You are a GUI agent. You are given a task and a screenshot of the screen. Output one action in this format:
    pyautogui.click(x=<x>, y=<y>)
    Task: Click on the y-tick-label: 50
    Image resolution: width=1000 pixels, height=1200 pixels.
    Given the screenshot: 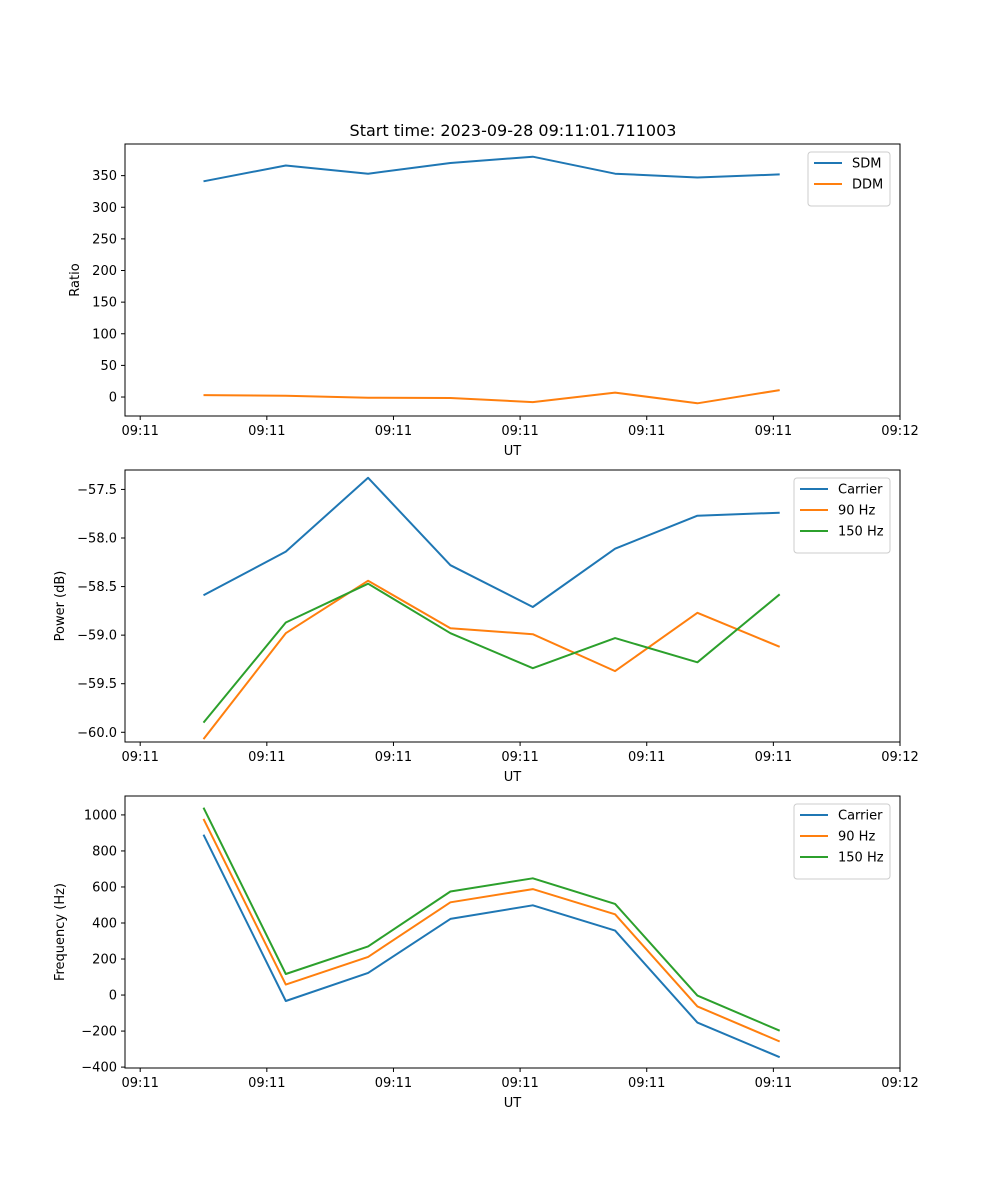 What is the action you would take?
    pyautogui.click(x=108, y=366)
    